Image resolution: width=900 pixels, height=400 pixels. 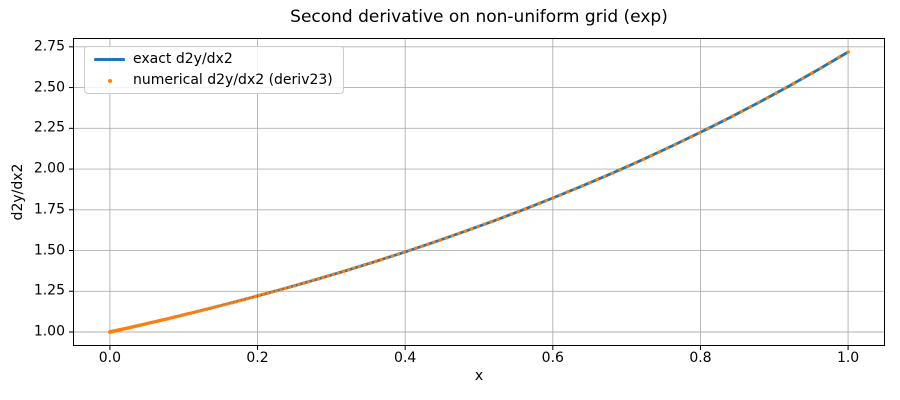 What do you see at coordinates (233, 80) in the screenshot?
I see `legend-label-numerical: numerical d2y/dx2 (deriv23)` at bounding box center [233, 80].